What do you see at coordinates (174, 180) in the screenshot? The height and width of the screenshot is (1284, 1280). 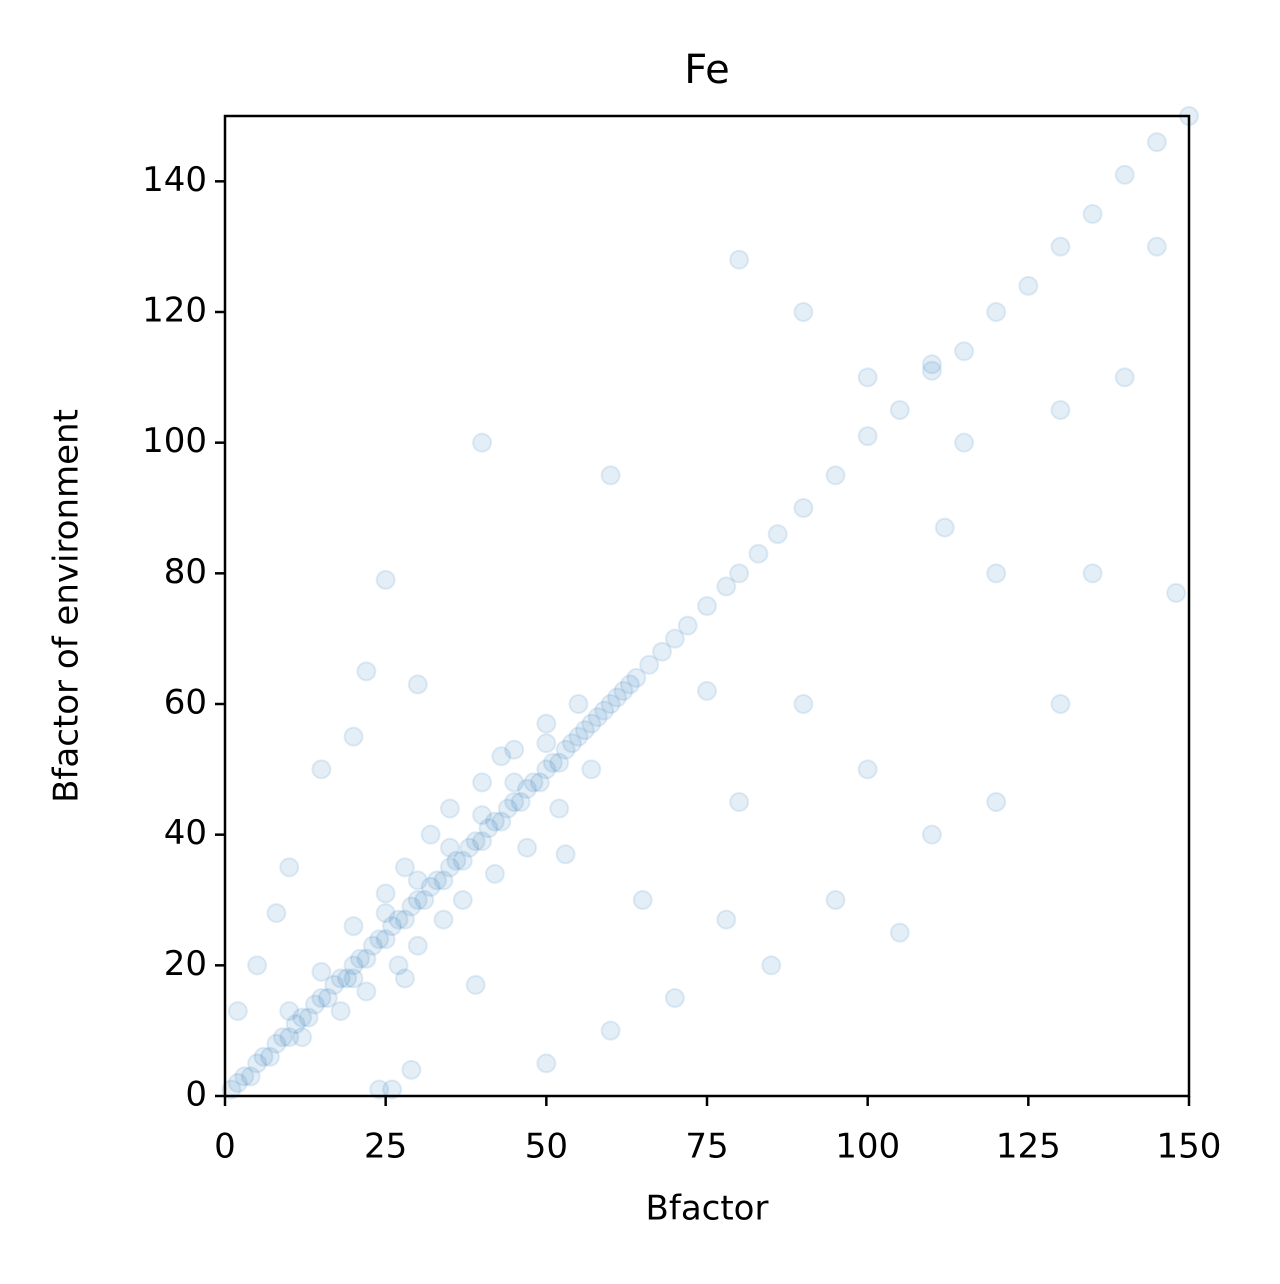 I see `y-tick-label: 140` at bounding box center [174, 180].